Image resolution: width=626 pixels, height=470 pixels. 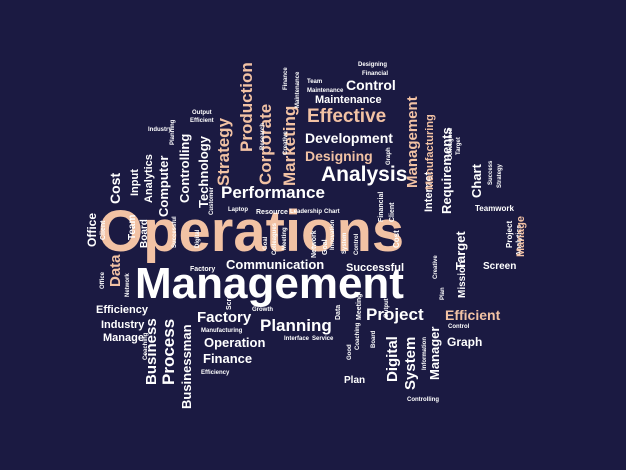 What do you see at coordinates (160, 130) in the screenshot?
I see `word-industry-small: Industry` at bounding box center [160, 130].